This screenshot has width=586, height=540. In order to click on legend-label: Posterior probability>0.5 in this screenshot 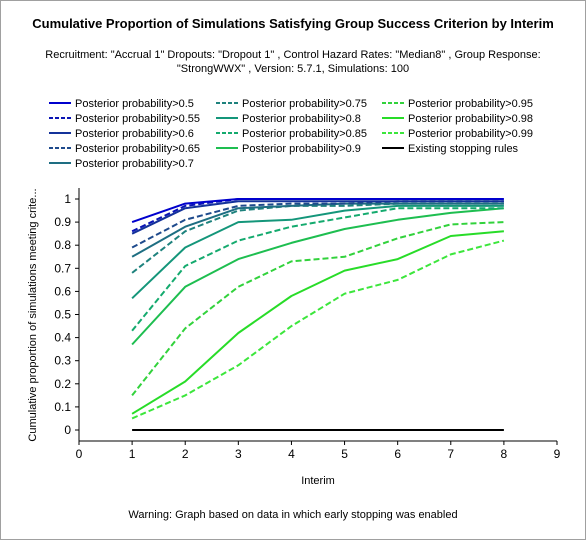, I will do `click(134, 104)`.